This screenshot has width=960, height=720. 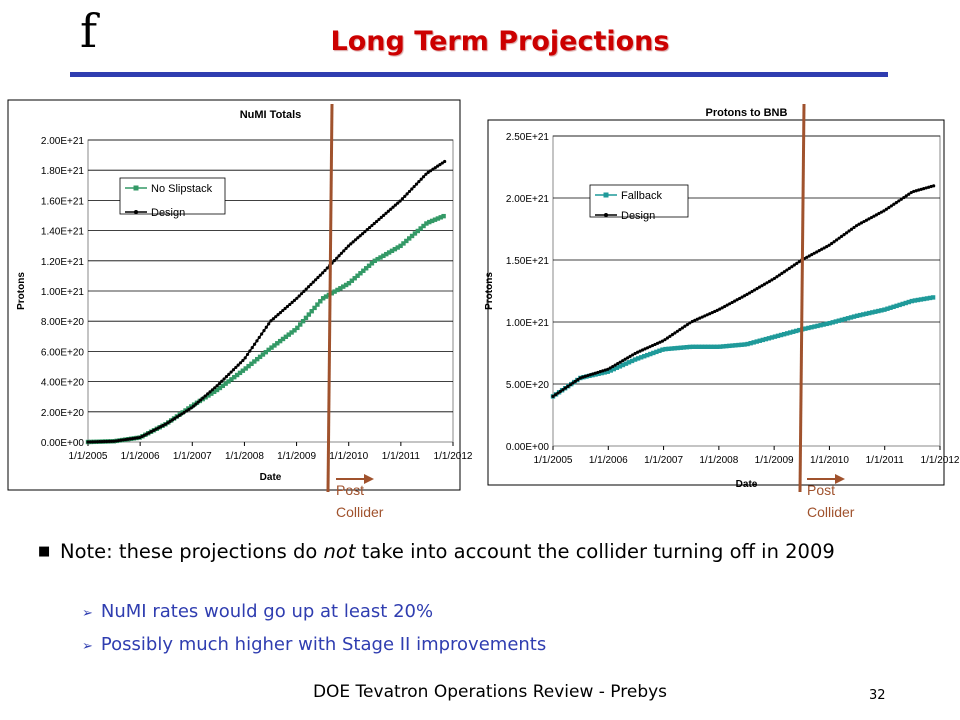 What do you see at coordinates (608, 460) in the screenshot?
I see `x-tick-label: 1/1/2006` at bounding box center [608, 460].